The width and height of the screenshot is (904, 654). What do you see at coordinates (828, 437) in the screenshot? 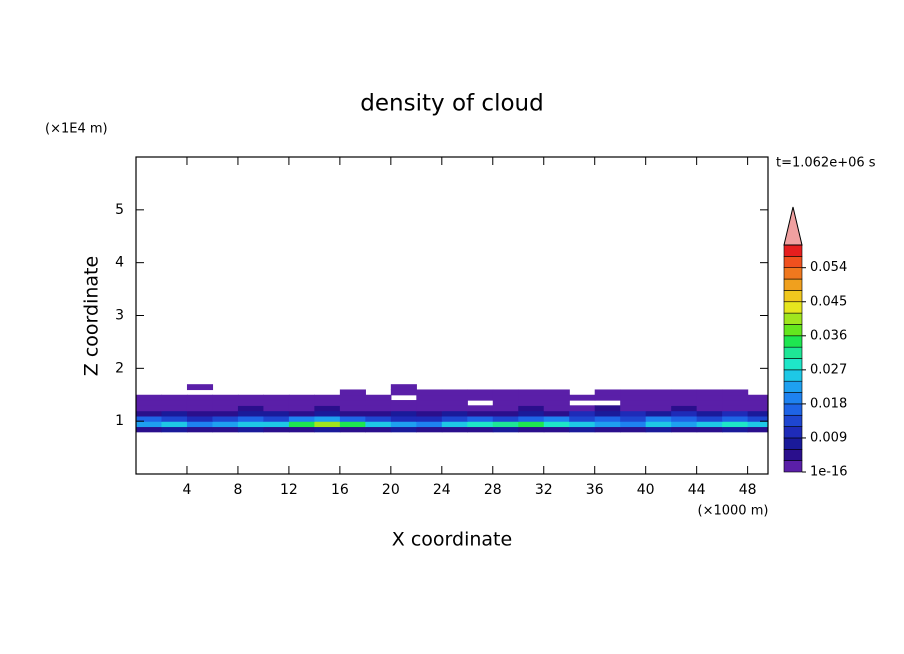
I see `colorbar-tick-label: 0.009` at bounding box center [828, 437].